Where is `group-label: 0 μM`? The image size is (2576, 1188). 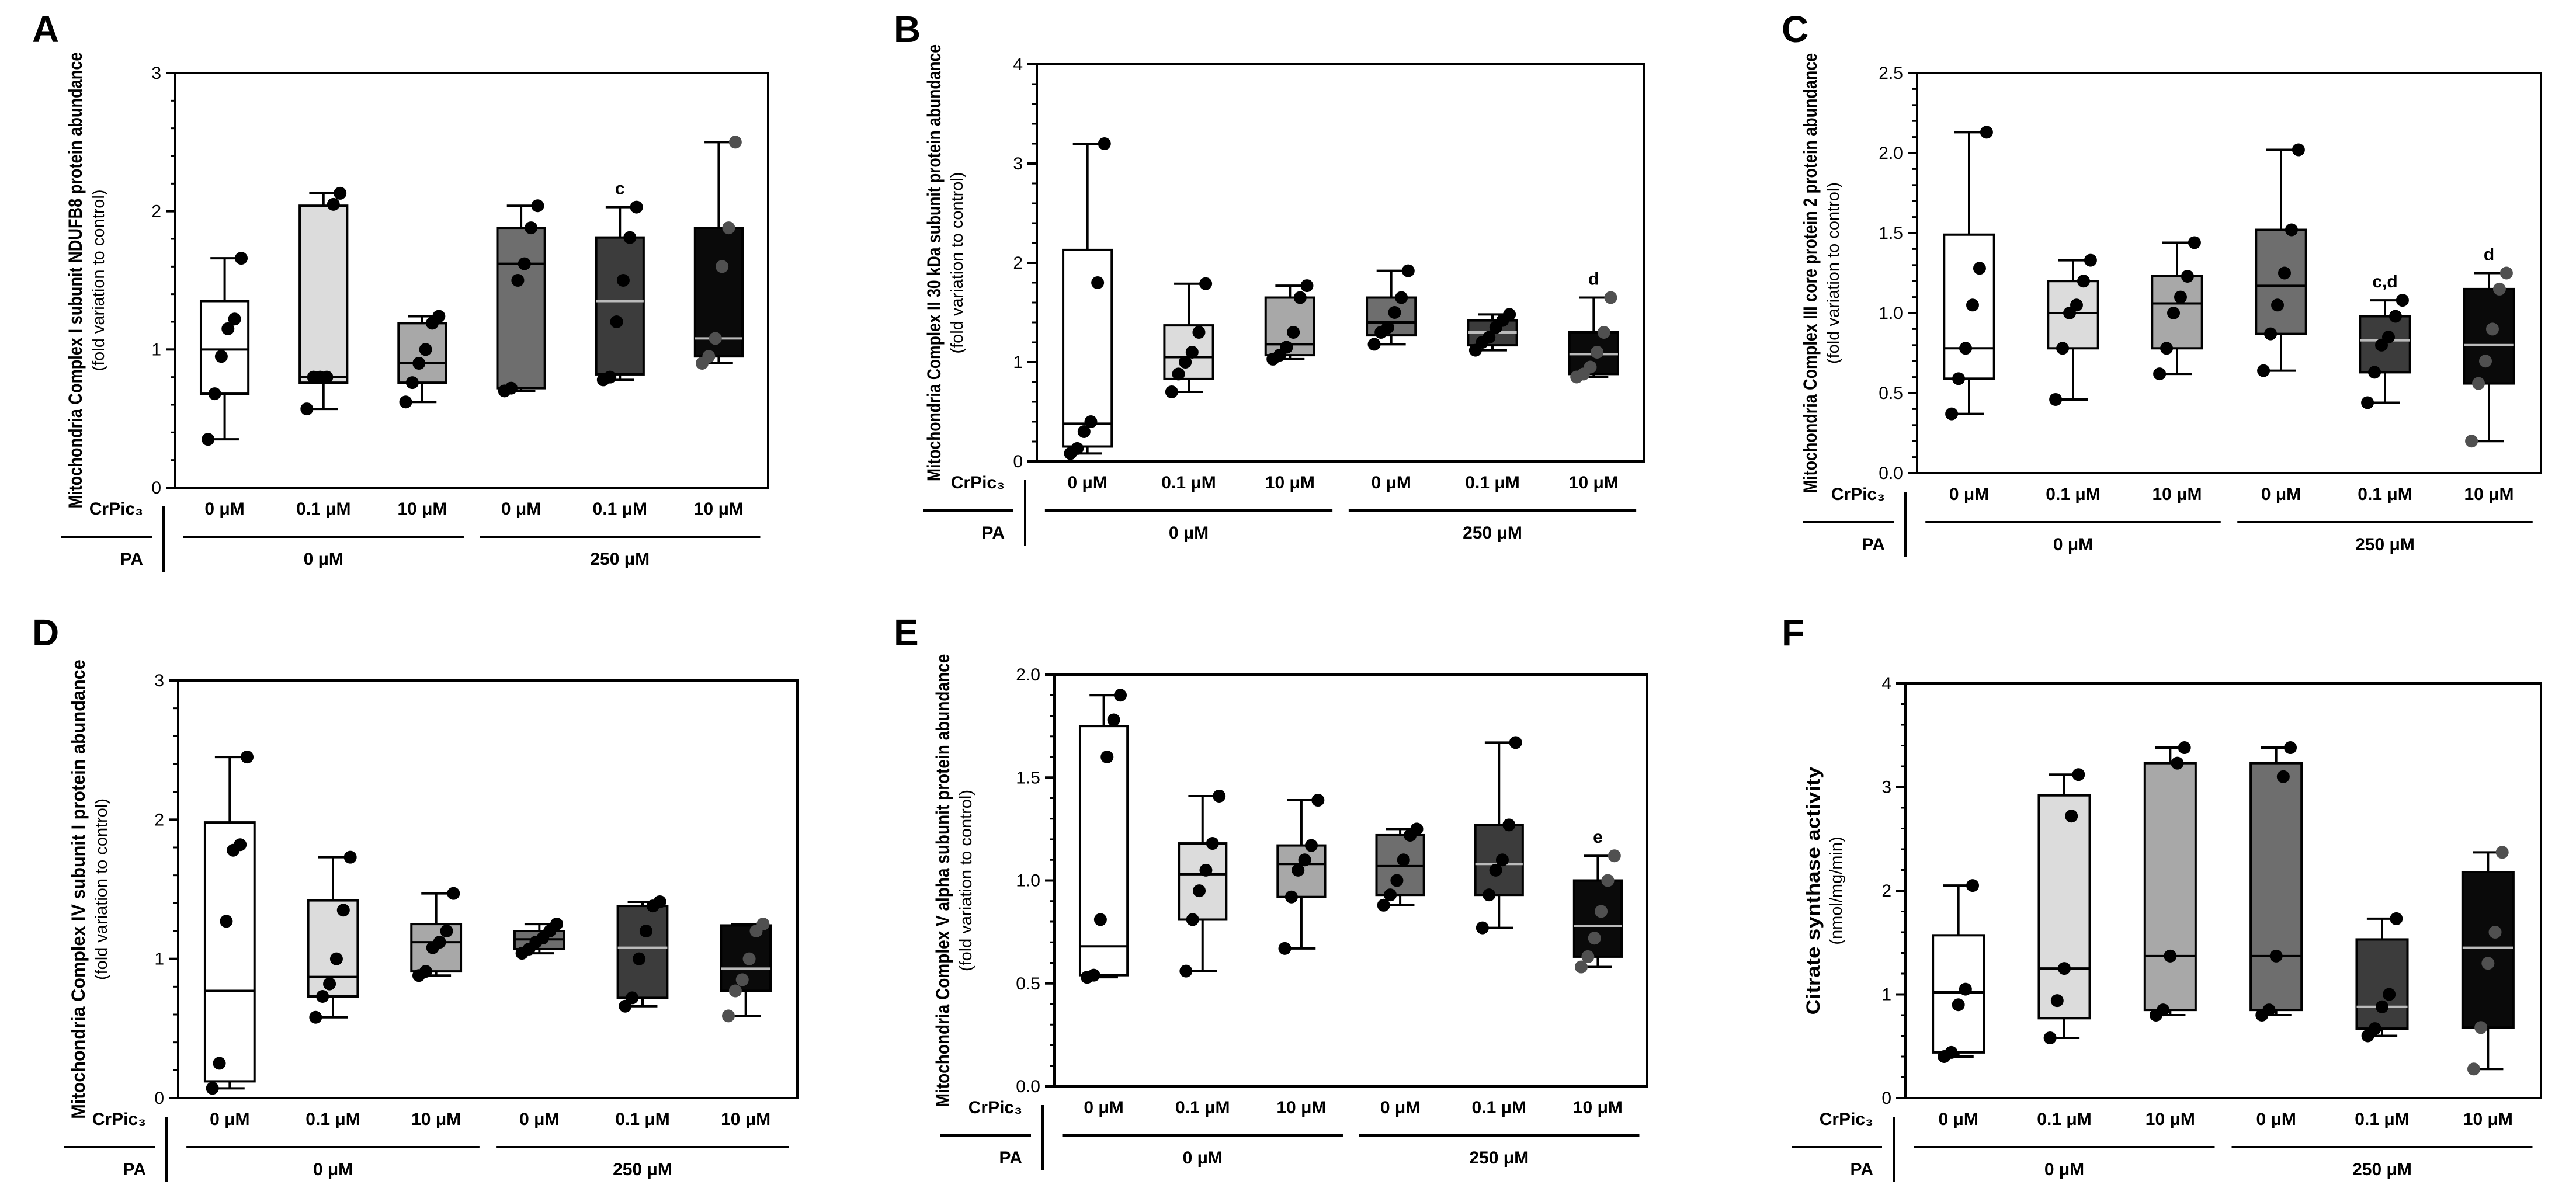 group-label: 0 μM is located at coordinates (1189, 533).